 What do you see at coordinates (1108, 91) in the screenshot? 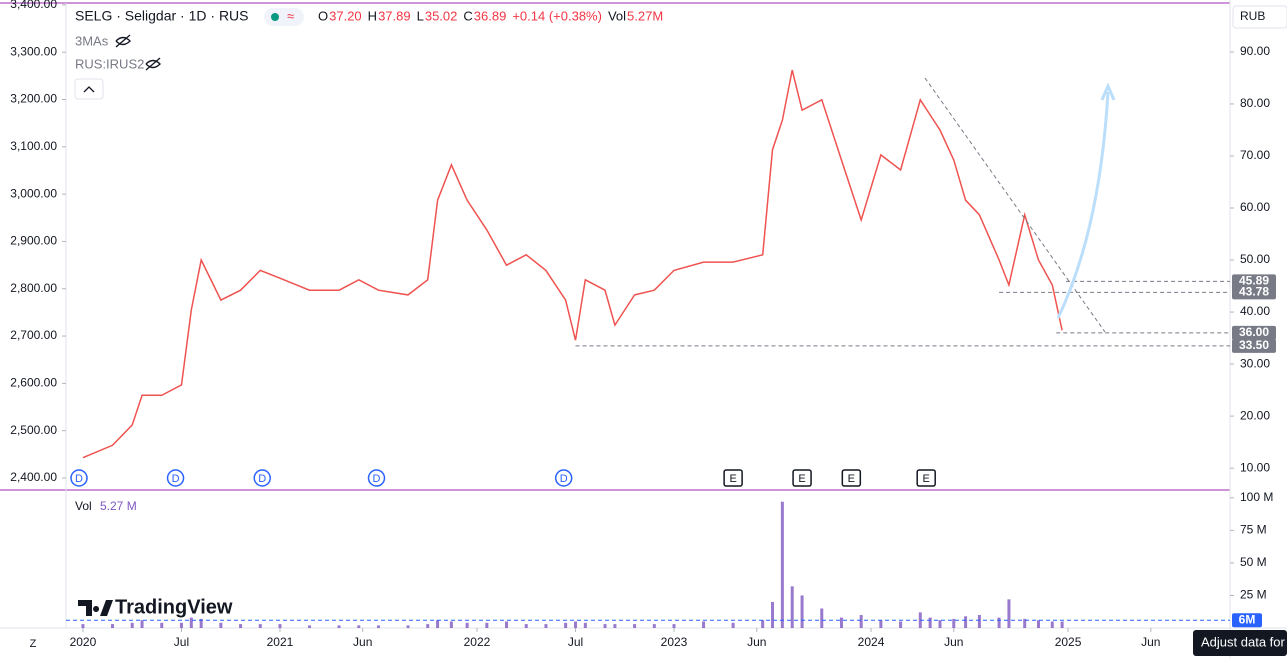
I see `forecast-arrow-head` at bounding box center [1108, 91].